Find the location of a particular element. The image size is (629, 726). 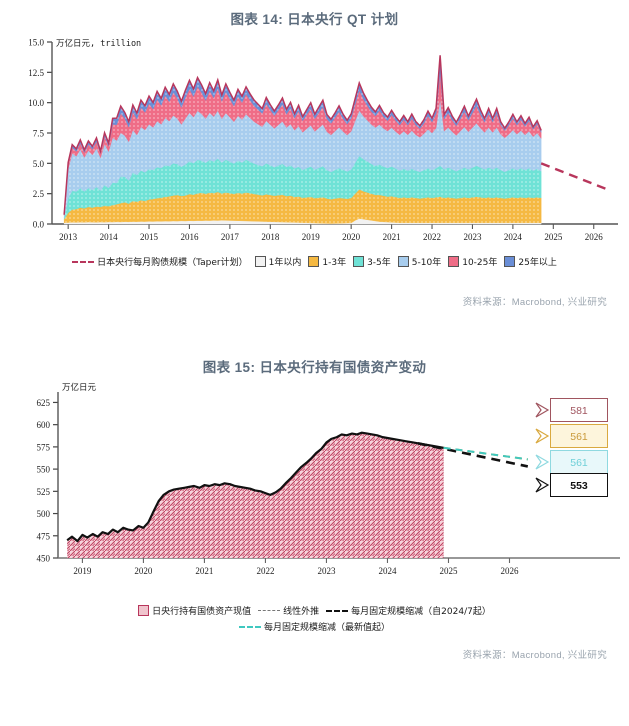

legend-label: 日央行持有国债资产现值 is located at coordinates (202, 612).